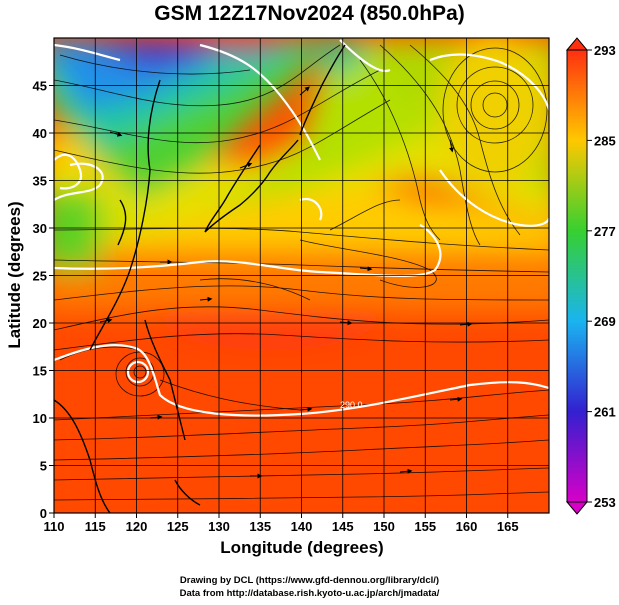  Describe the element at coordinates (605, 50) in the screenshot. I see `colorbar-tick-label: 293` at that location.